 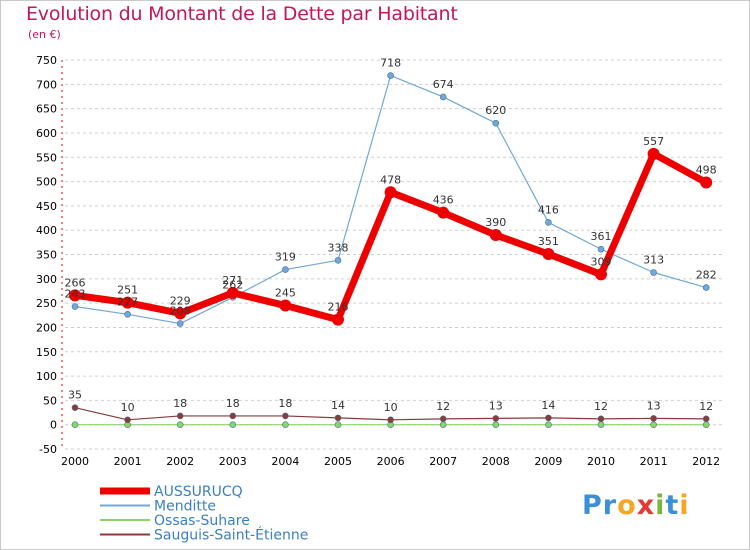 What do you see at coordinates (231, 535) in the screenshot?
I see `legend-label: Sauguis-Saint-Étienne` at bounding box center [231, 535].